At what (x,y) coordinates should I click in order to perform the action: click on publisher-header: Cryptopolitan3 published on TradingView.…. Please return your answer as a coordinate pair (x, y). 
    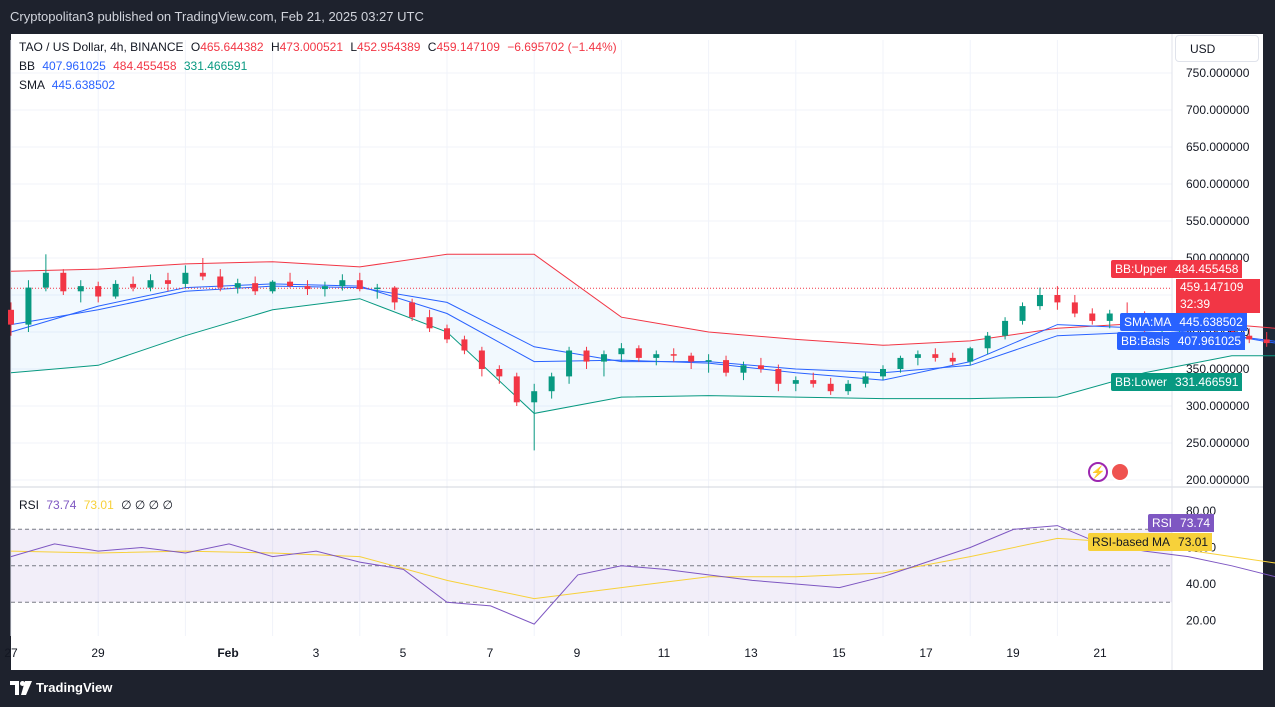
    Looking at the image, I should click on (637, 17).